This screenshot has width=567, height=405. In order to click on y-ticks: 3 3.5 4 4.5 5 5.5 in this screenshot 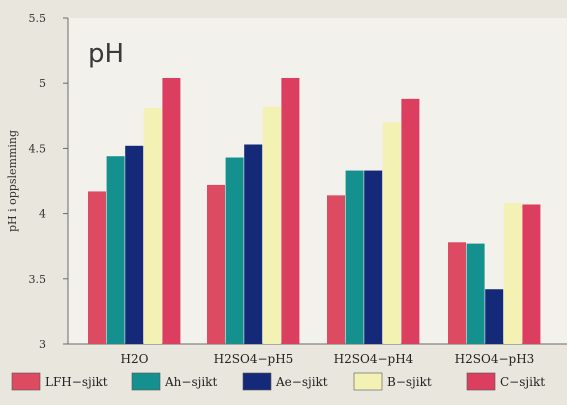, I will do `click(48, 181)`.